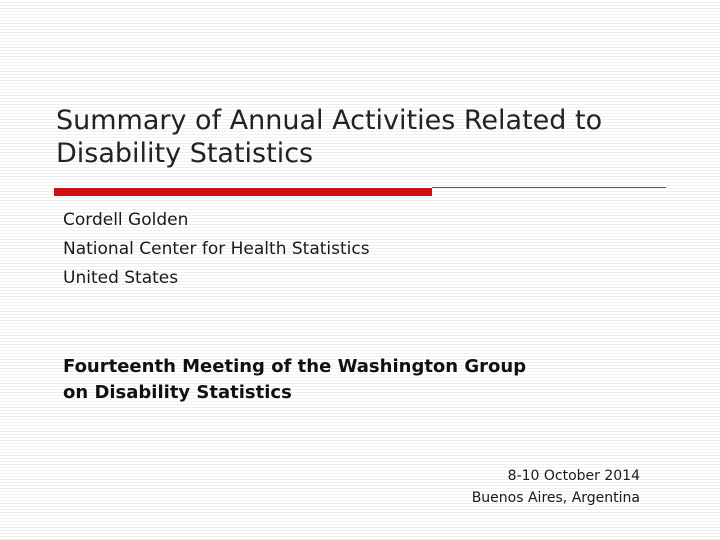 The width and height of the screenshot is (720, 540). I want to click on title-line-1: Summary of Annual Activities Related to, so click(329, 120).